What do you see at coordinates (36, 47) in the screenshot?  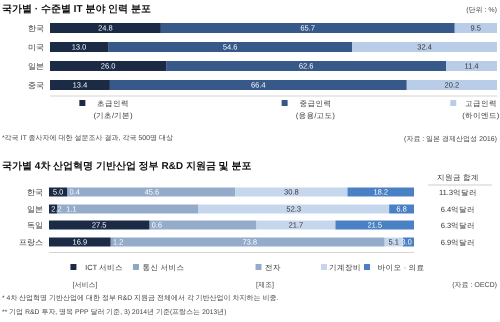 I see `y-tick-label: 미국` at bounding box center [36, 47].